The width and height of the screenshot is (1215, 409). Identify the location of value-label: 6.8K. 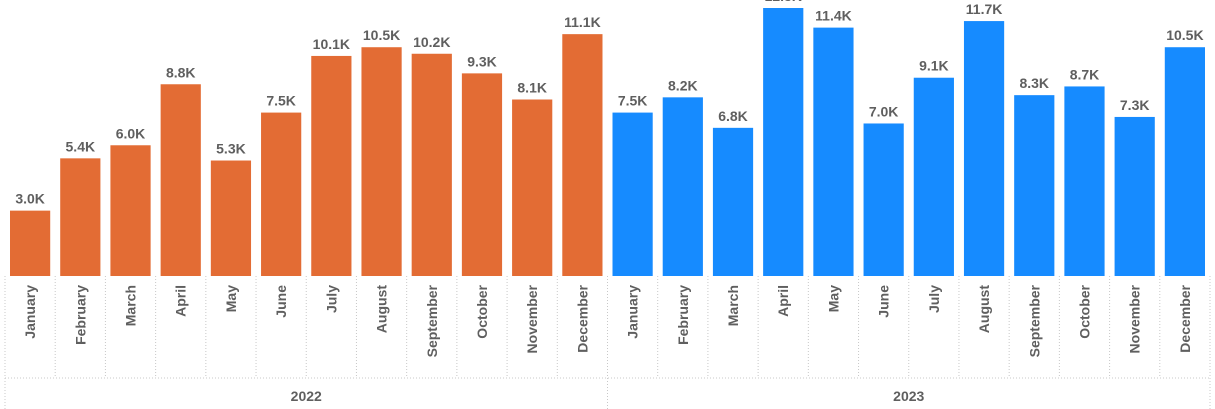
(733, 116).